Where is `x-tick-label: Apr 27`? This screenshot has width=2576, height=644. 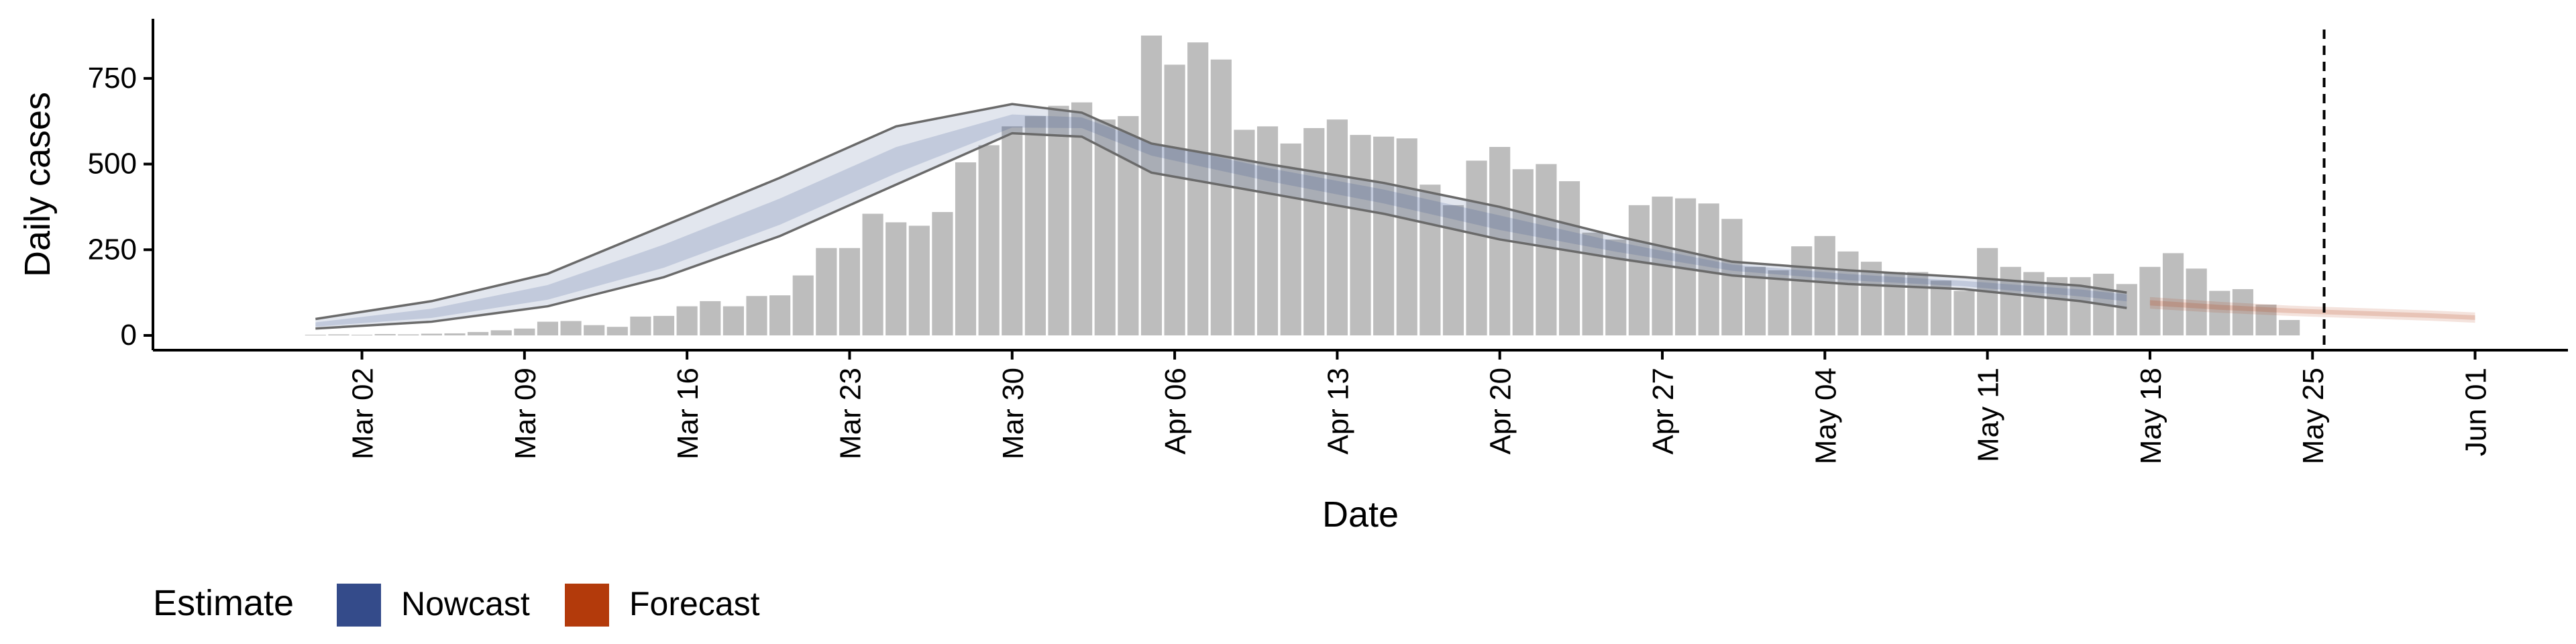 x-tick-label: Apr 27 is located at coordinates (1663, 411).